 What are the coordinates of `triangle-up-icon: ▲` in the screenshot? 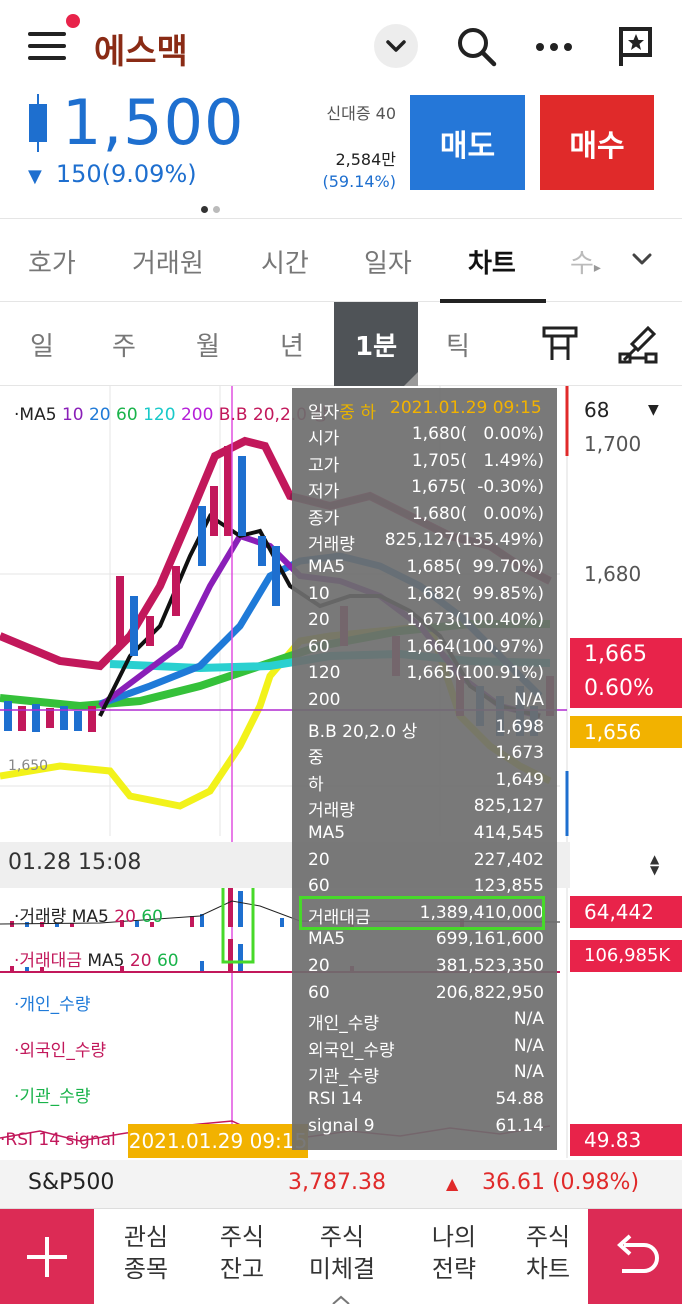 It's located at (452, 1183).